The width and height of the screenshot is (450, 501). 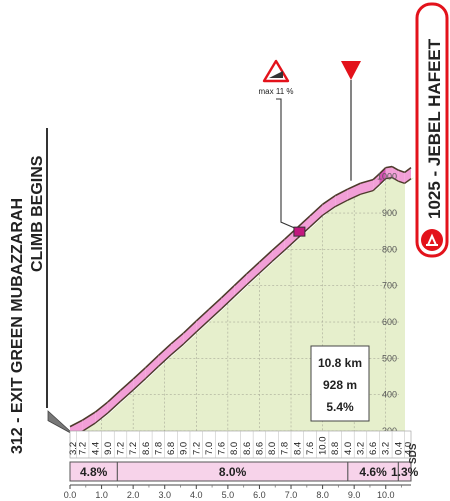 What do you see at coordinates (164, 495) in the screenshot?
I see `x-tick-3.0: 3.0` at bounding box center [164, 495].